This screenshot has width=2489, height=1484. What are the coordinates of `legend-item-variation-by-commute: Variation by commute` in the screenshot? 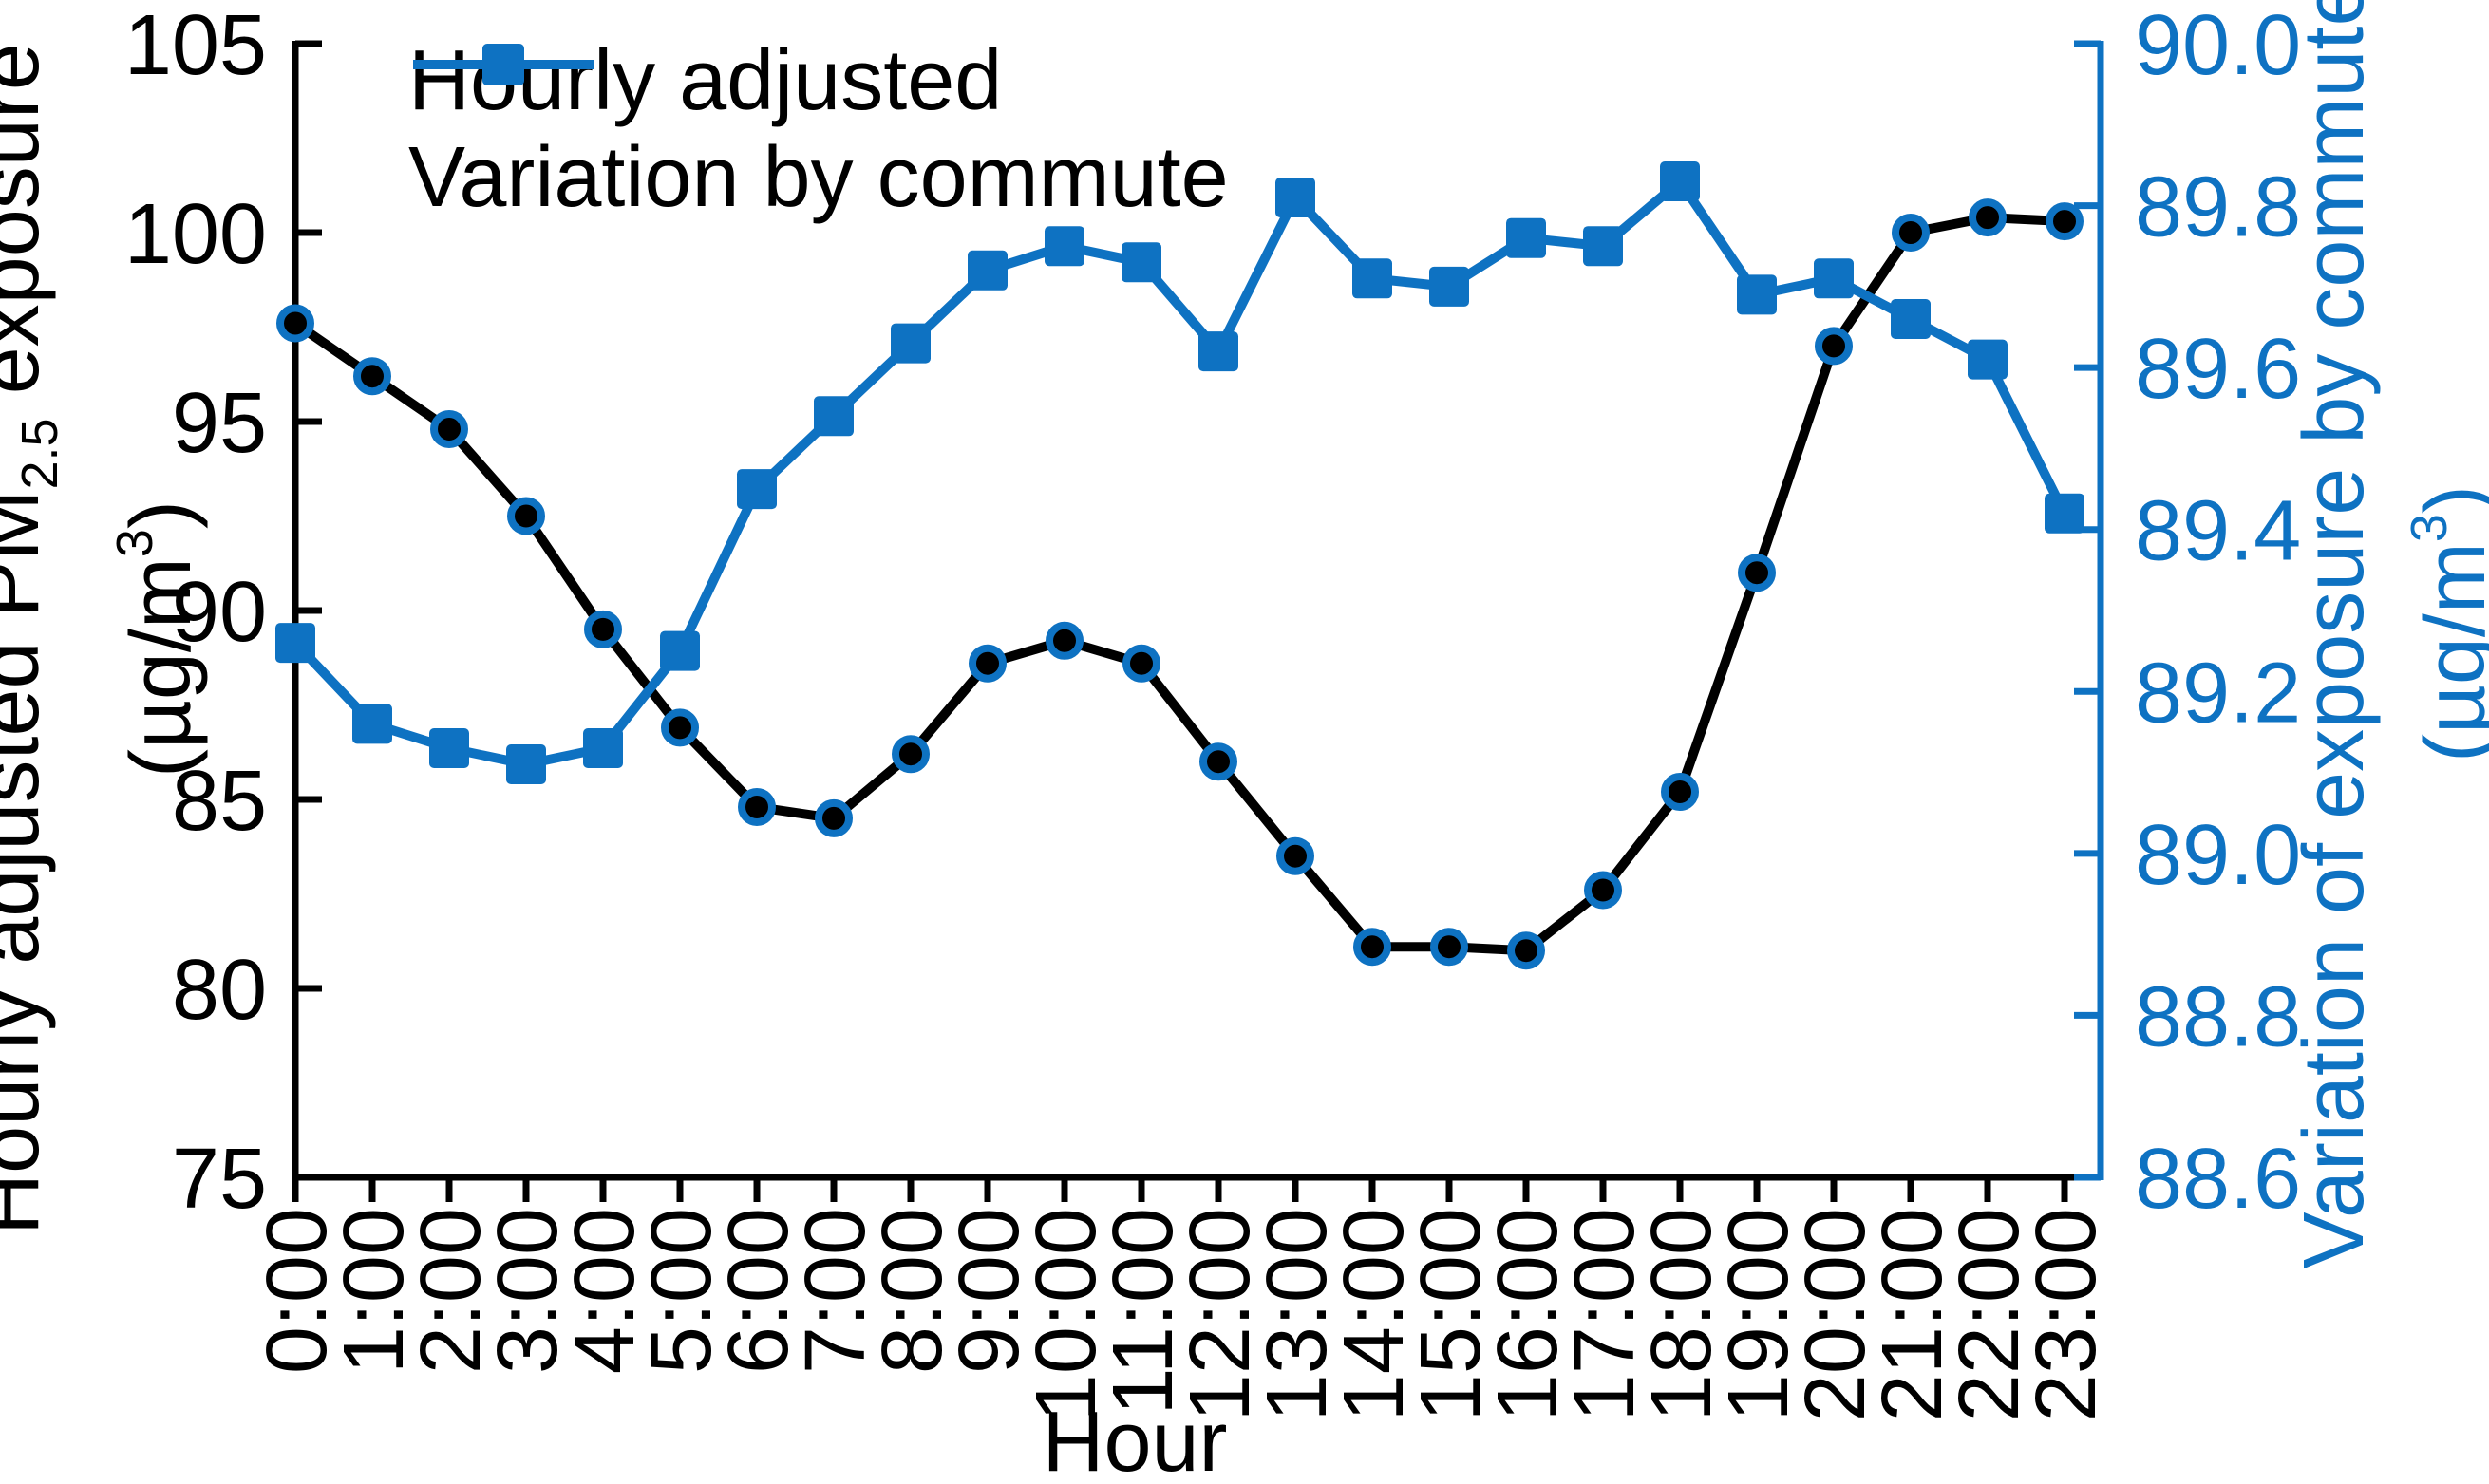 It's located at (818, 134).